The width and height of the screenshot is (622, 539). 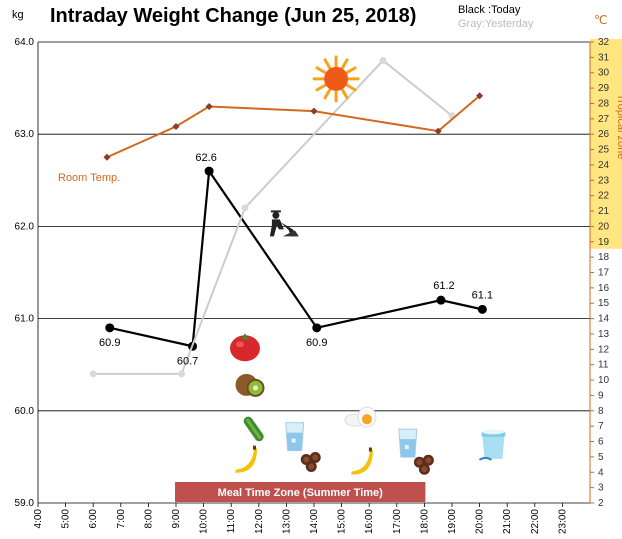 What do you see at coordinates (604, 42) in the screenshot?
I see `y2-tick-label: 32` at bounding box center [604, 42].